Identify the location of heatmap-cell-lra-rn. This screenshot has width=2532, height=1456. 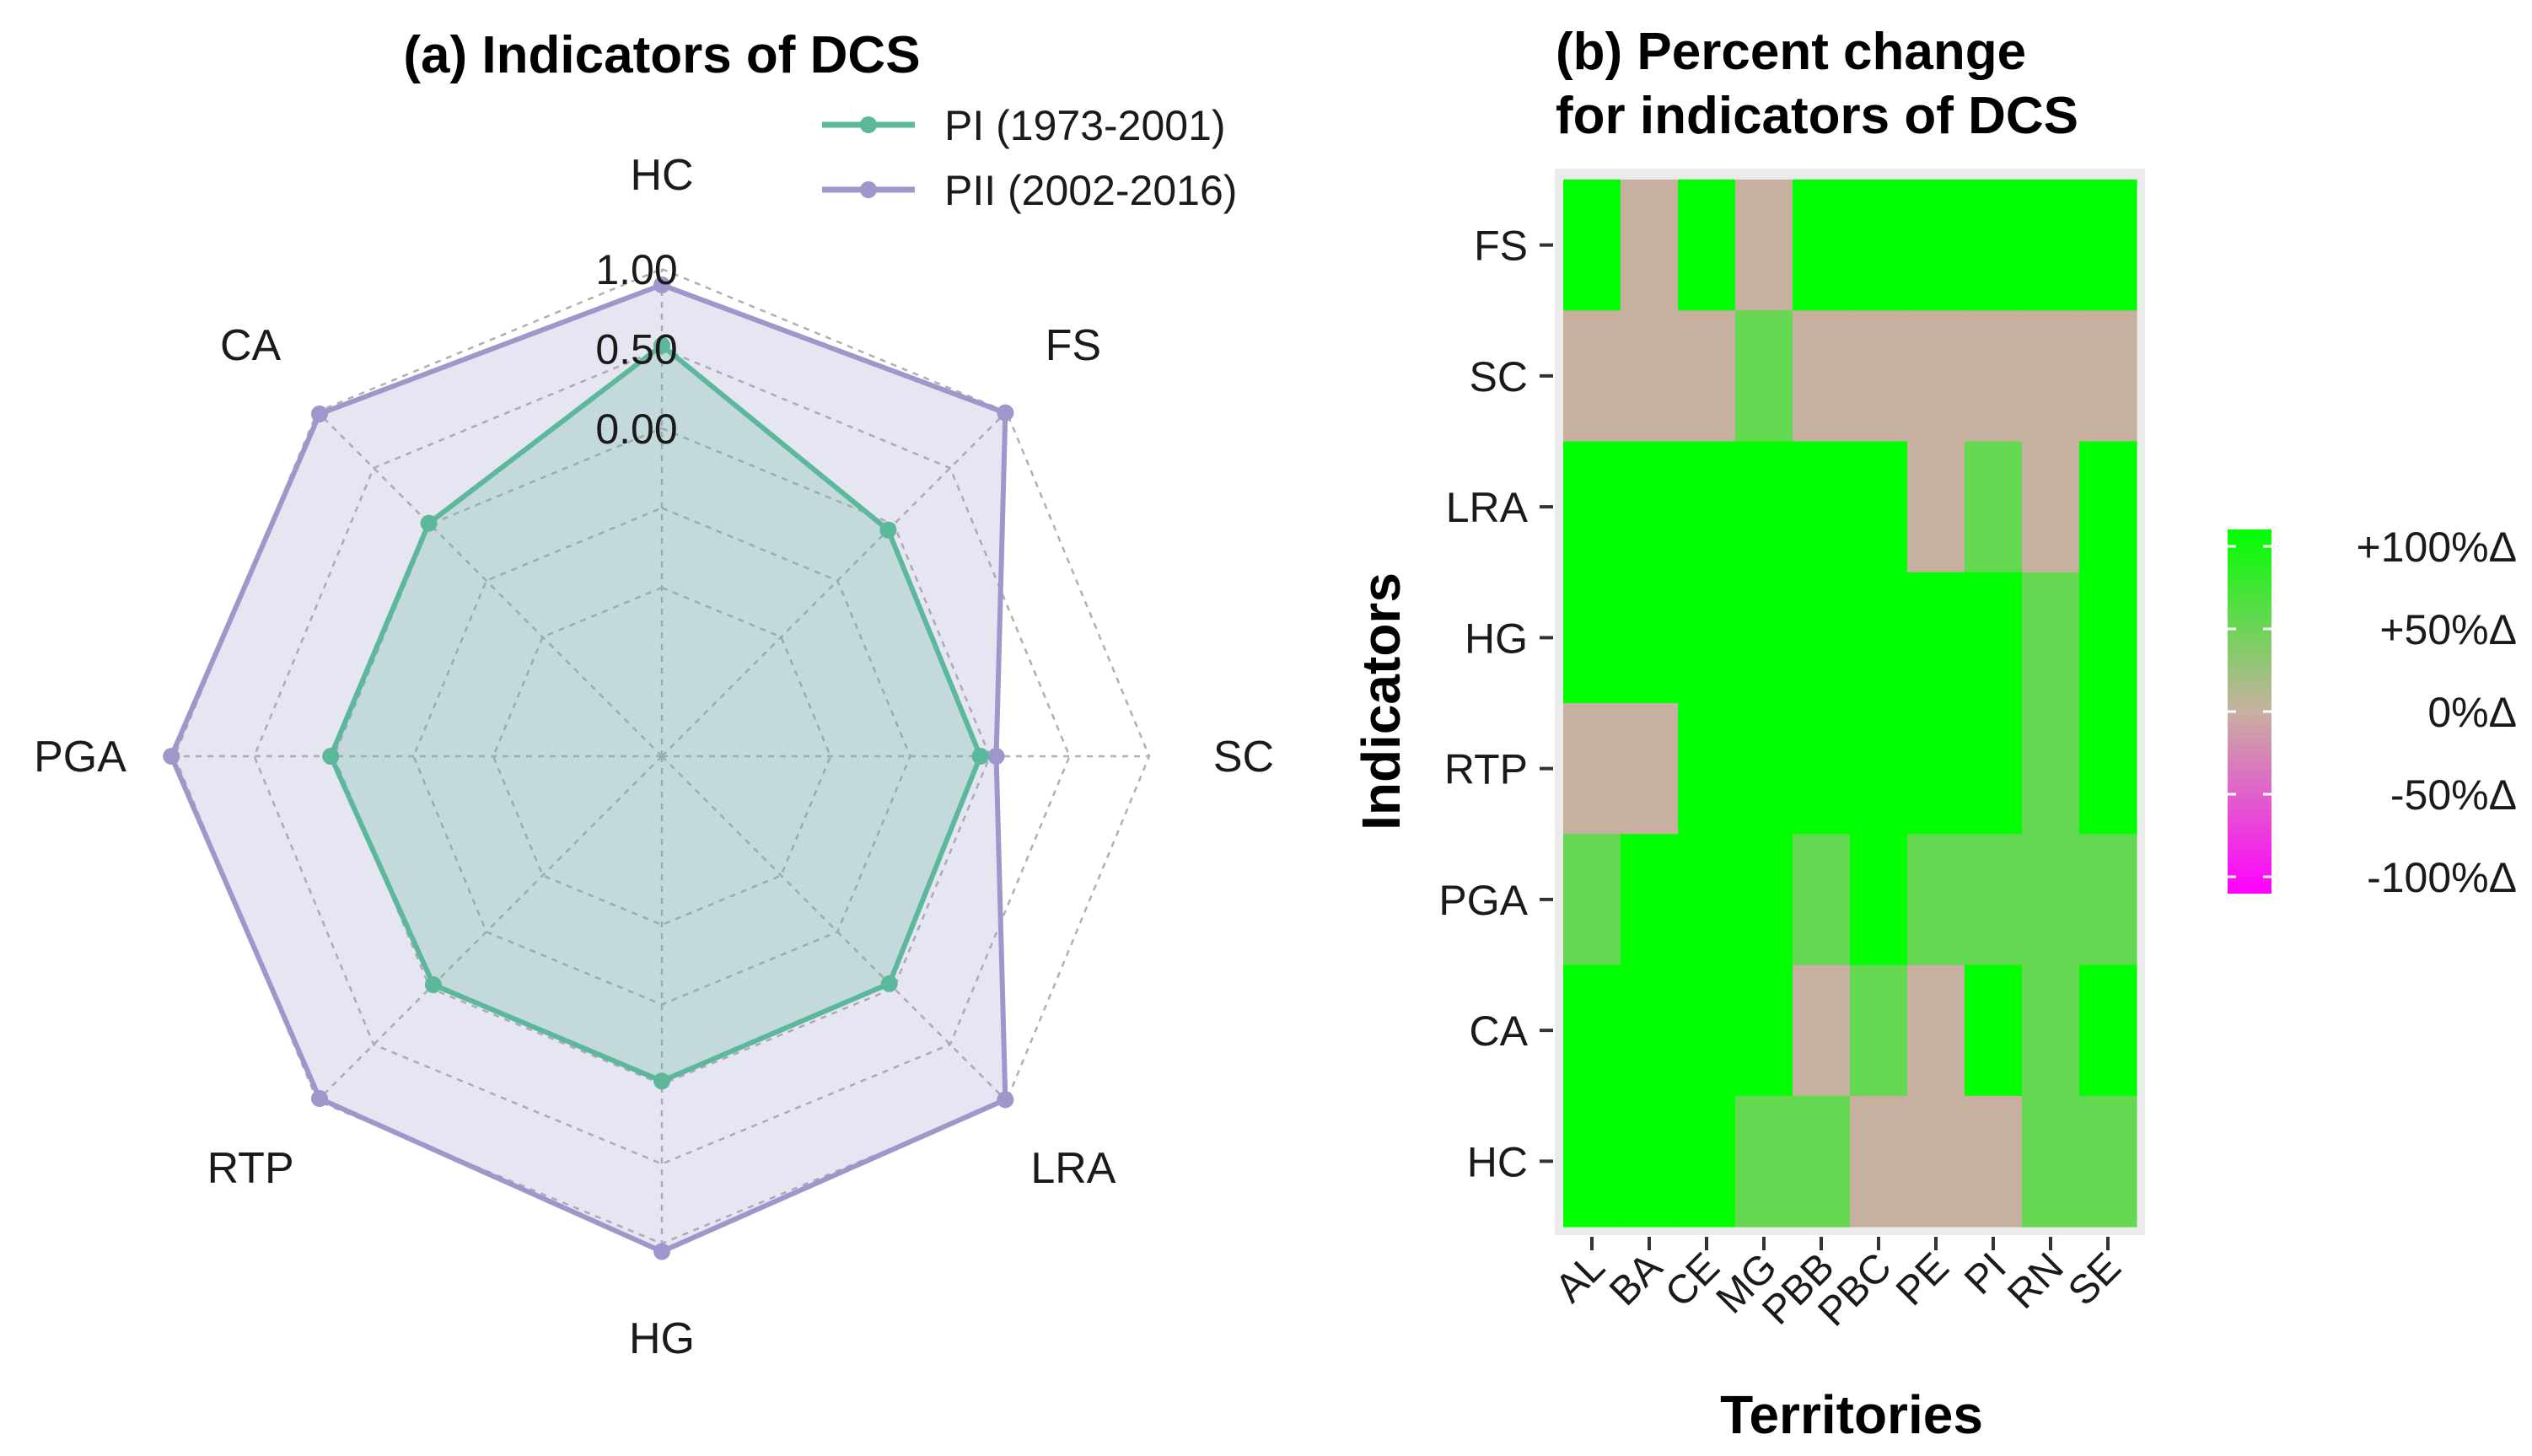
(2051, 507).